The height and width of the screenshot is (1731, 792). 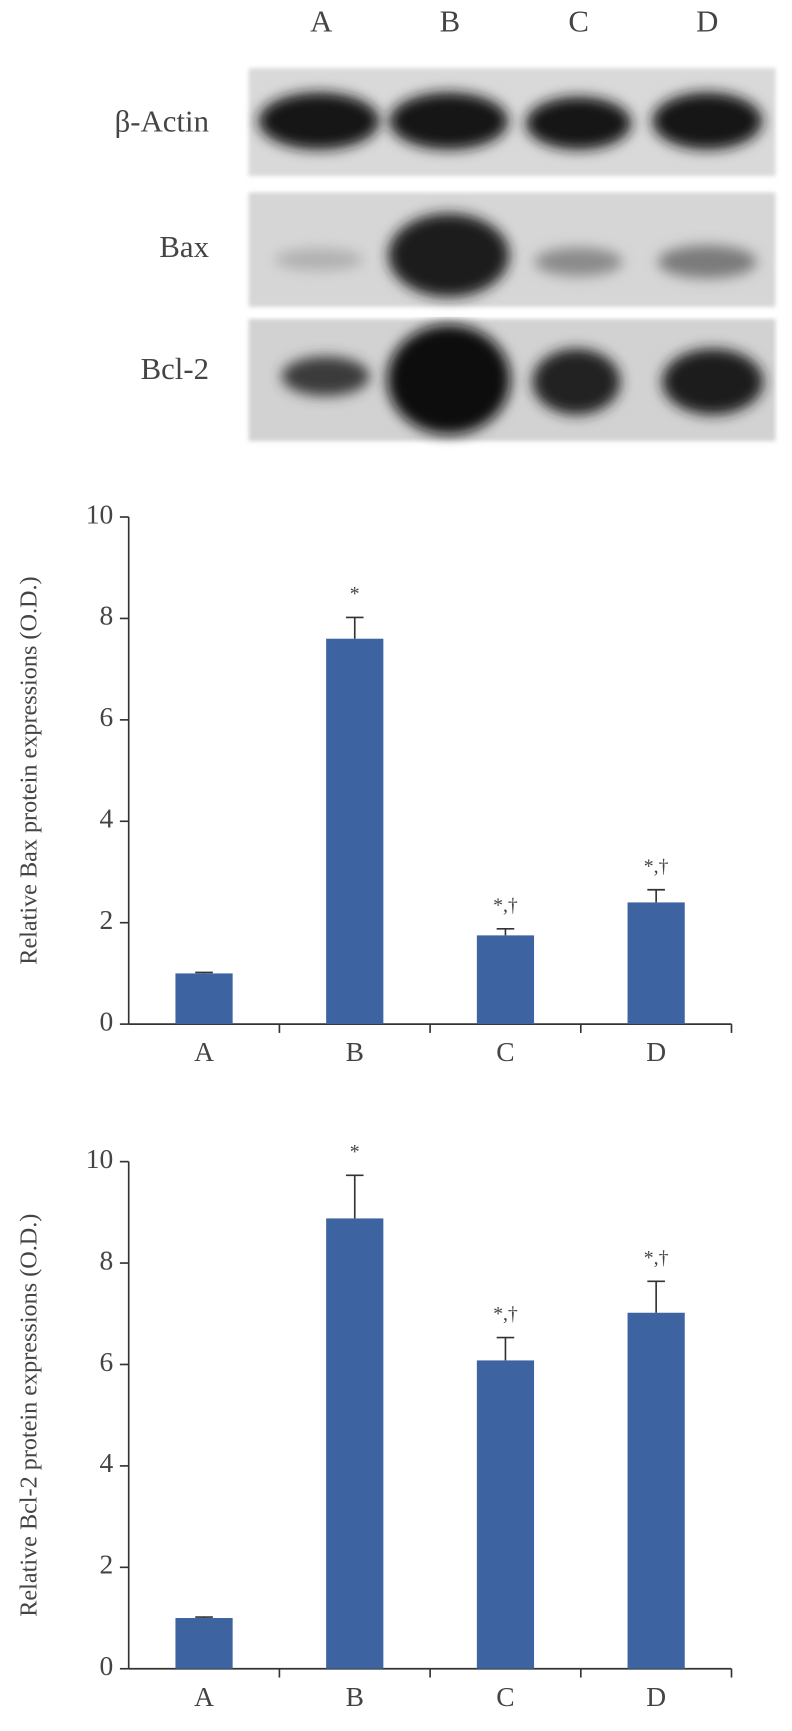 What do you see at coordinates (184, 247) in the screenshot?
I see `row-label: Bax` at bounding box center [184, 247].